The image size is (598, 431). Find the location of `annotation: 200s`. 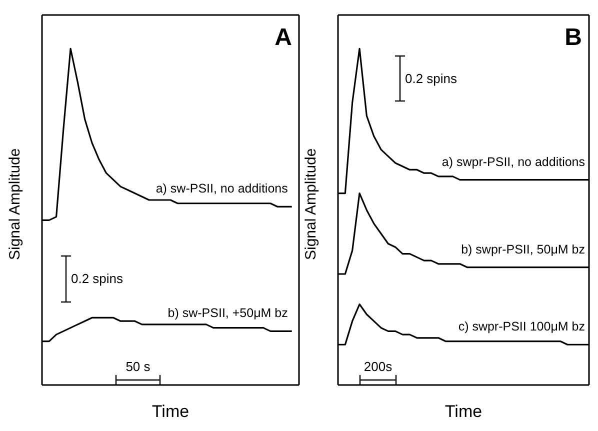

annotation: 200s is located at coordinates (378, 366).